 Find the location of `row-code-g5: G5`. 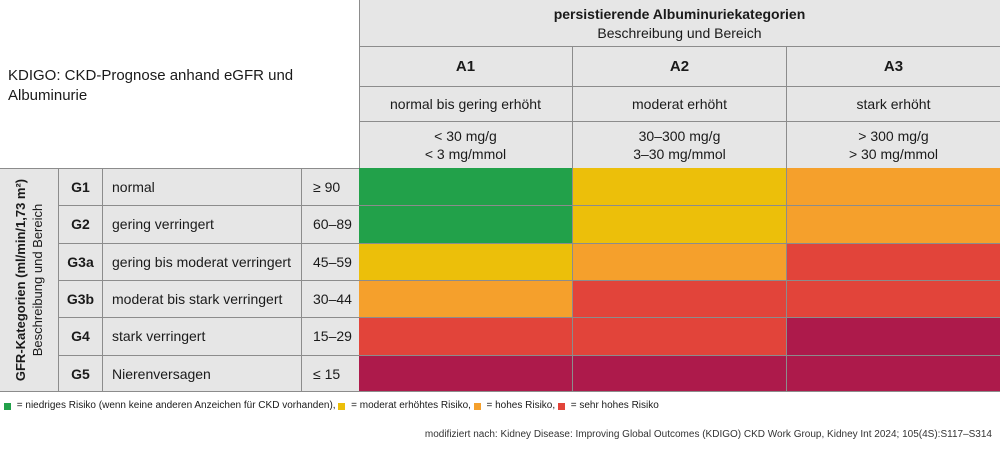

row-code-g5: G5 is located at coordinates (80, 373).